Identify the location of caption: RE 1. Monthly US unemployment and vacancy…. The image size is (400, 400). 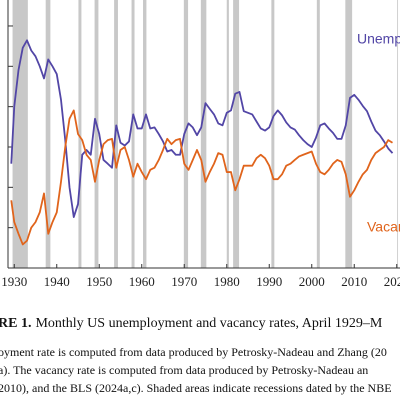
(191, 323).